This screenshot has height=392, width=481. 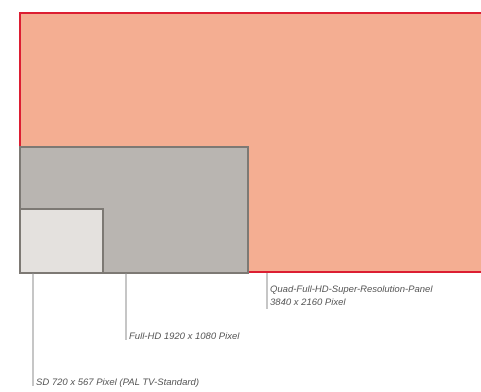 I want to click on quad-panel-resolution-label: 3840 x 2160 Pixel, so click(x=308, y=302).